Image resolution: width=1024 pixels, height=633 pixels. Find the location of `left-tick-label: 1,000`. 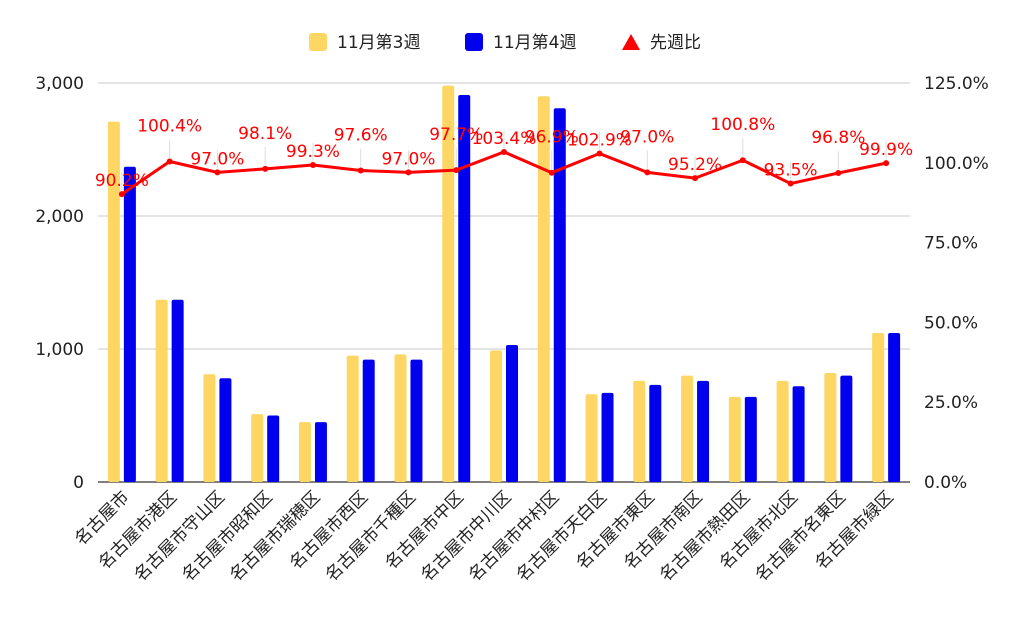

left-tick-label: 1,000 is located at coordinates (59, 350).